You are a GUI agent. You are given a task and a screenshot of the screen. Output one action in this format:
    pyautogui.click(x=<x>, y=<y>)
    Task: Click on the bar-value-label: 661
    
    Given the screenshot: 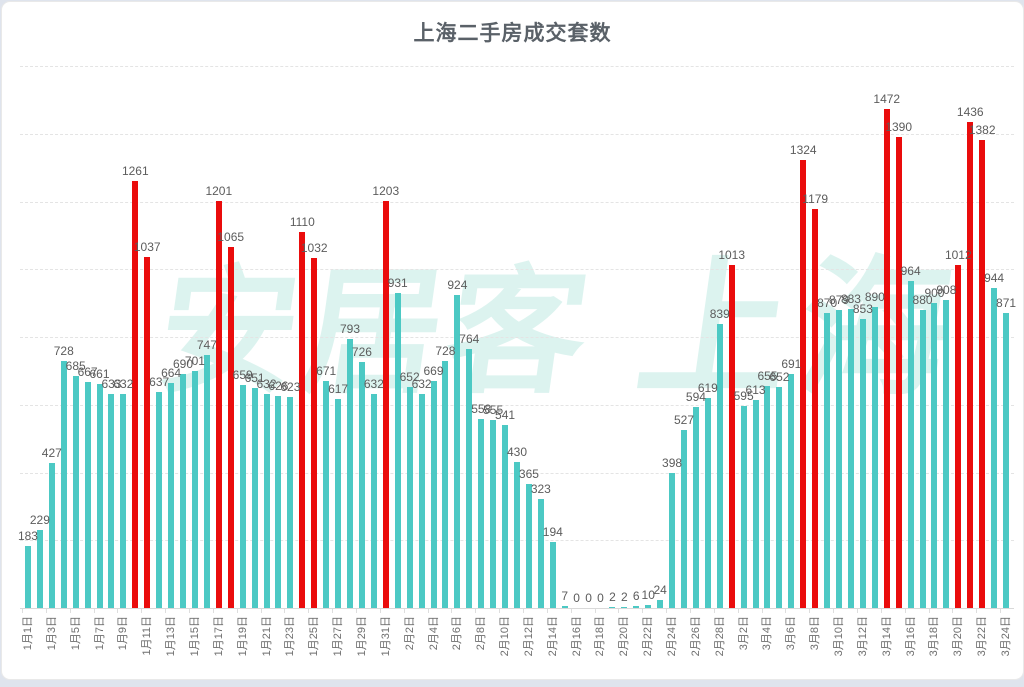 What is the action you would take?
    pyautogui.click(x=99, y=374)
    